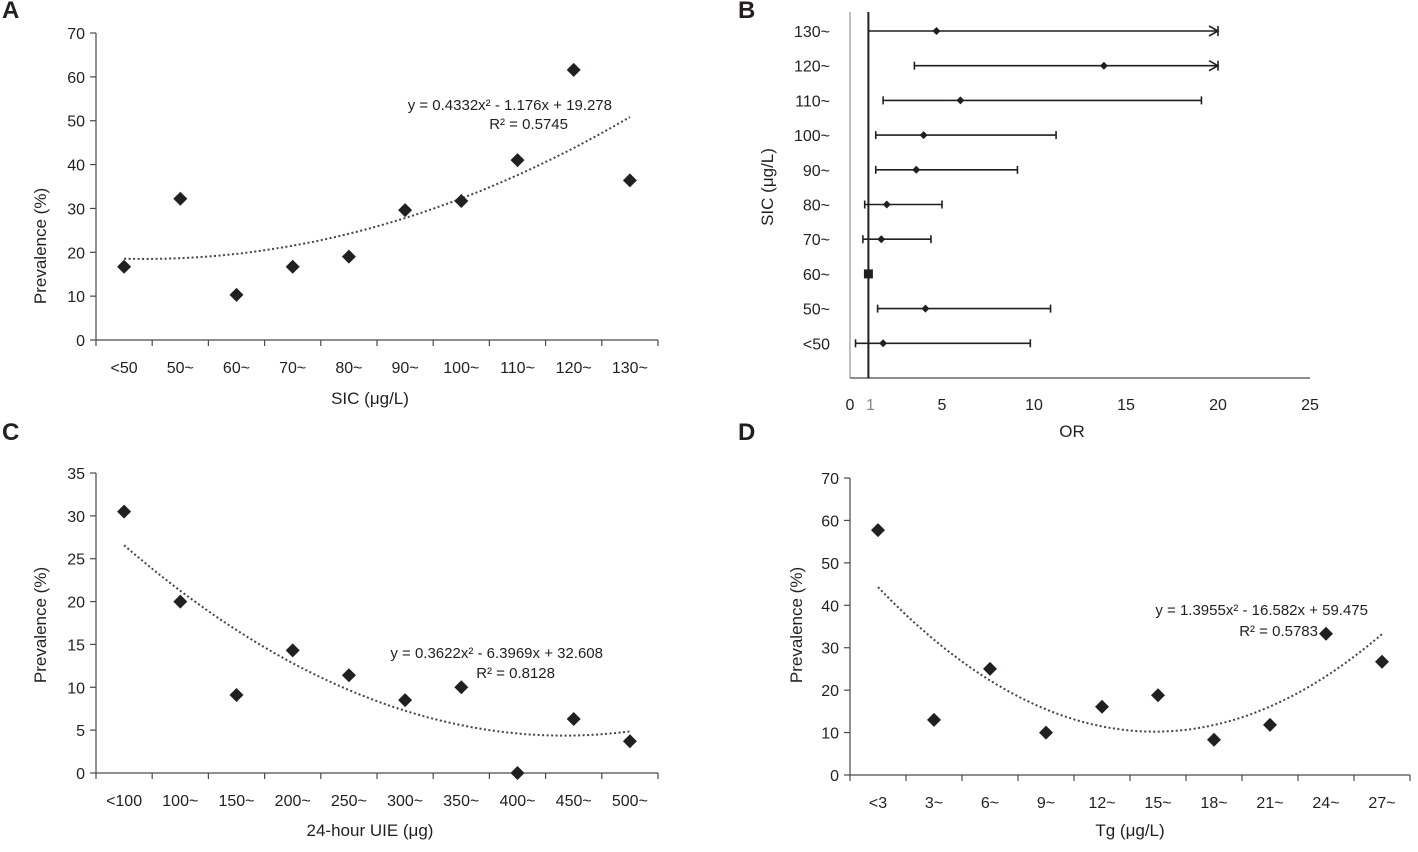 This screenshot has height=852, width=1418. What do you see at coordinates (76, 166) in the screenshot?
I see `panel-a-y-tick-label: 40` at bounding box center [76, 166].